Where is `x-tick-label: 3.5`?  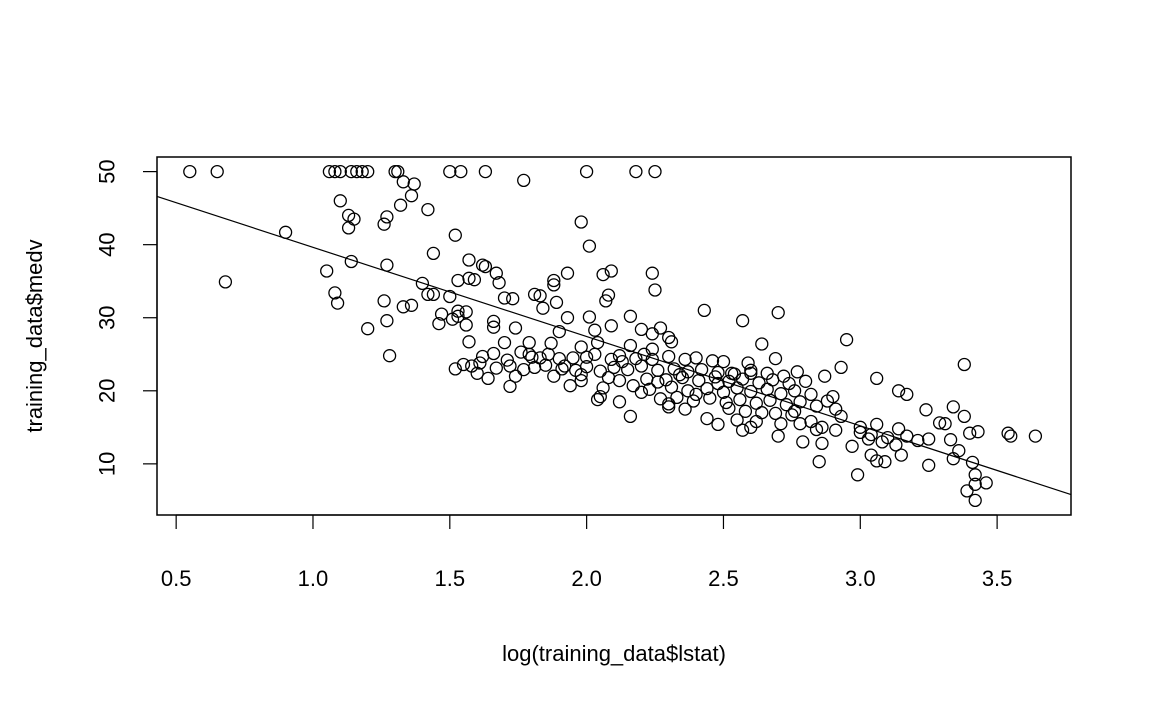 x-tick-label: 3.5 is located at coordinates (997, 578).